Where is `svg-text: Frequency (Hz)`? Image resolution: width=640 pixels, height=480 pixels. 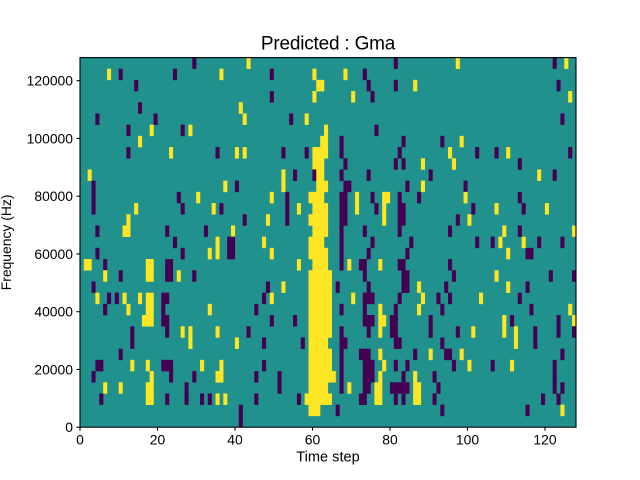
svg-text: Frequency (Hz) is located at coordinates (7, 243).